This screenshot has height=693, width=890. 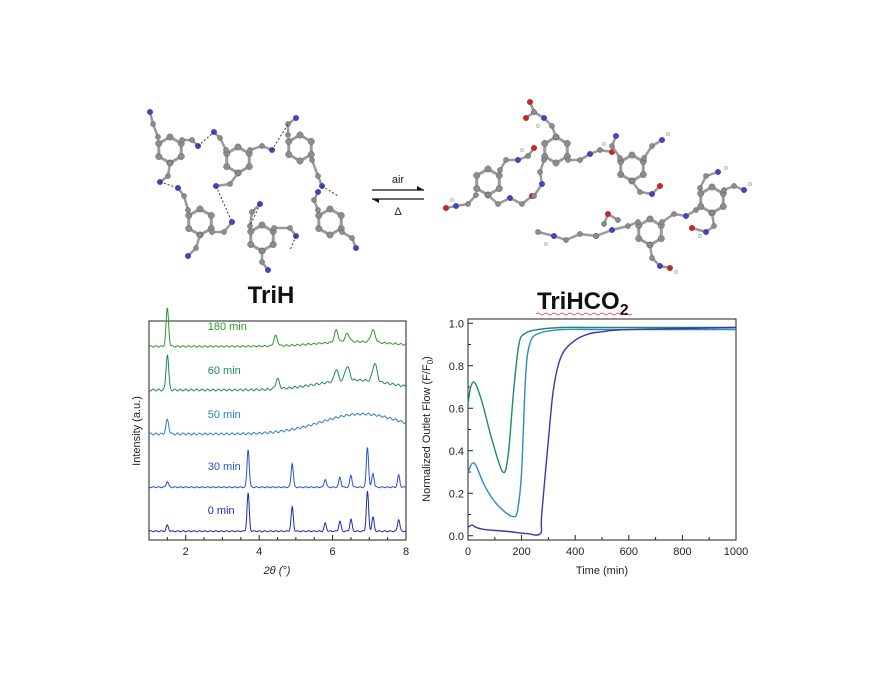 I want to click on trih-structure-image, so click(x=253, y=191).